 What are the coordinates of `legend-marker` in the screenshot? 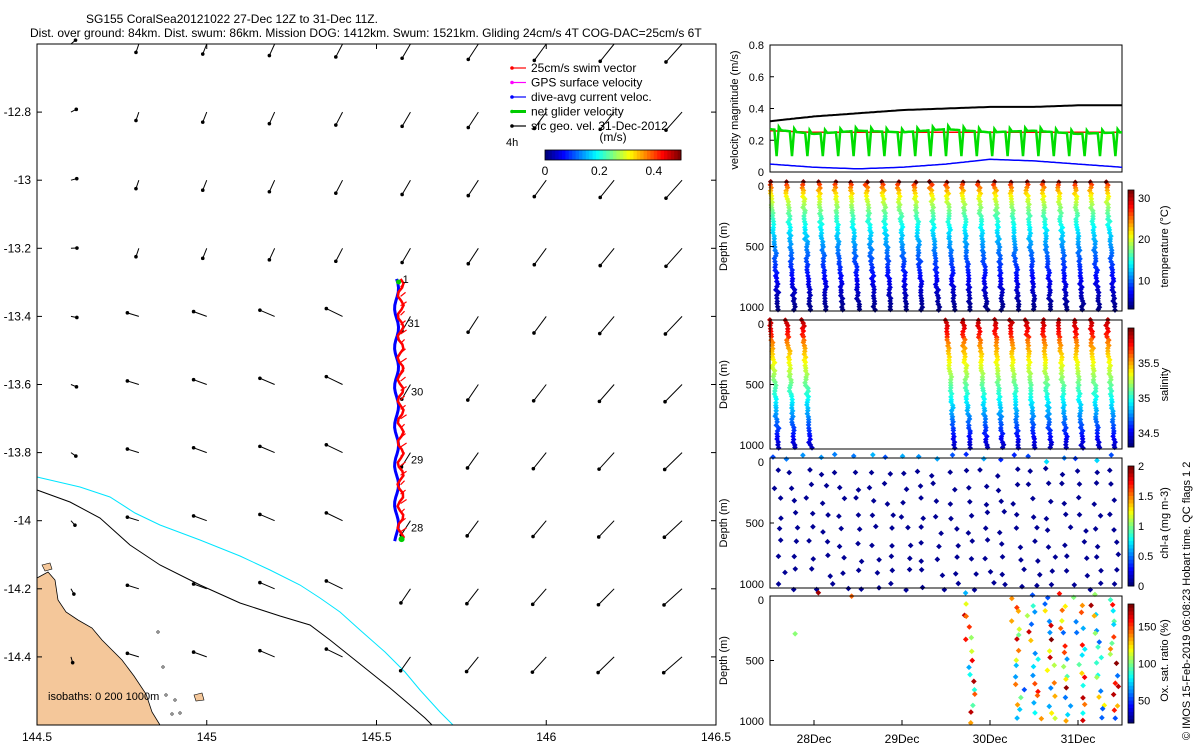 It's located at (512, 97).